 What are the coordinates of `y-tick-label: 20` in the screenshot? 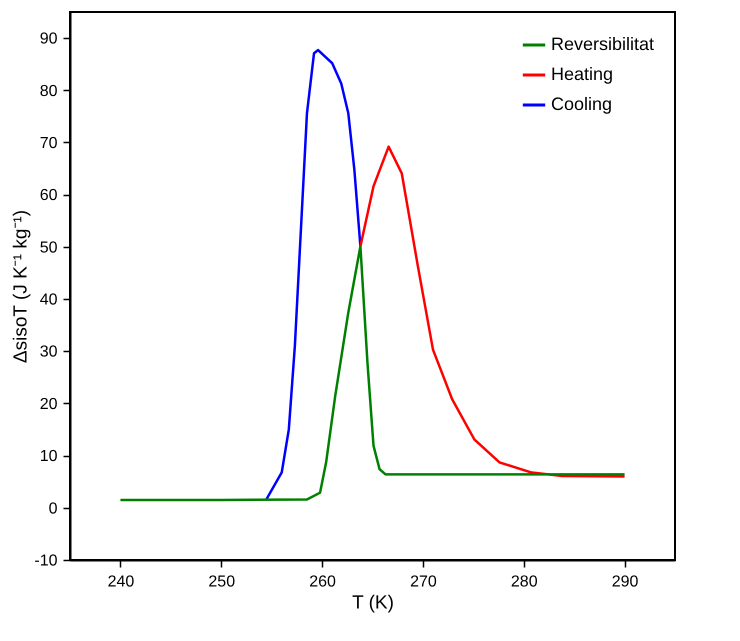 It's located at (49, 404).